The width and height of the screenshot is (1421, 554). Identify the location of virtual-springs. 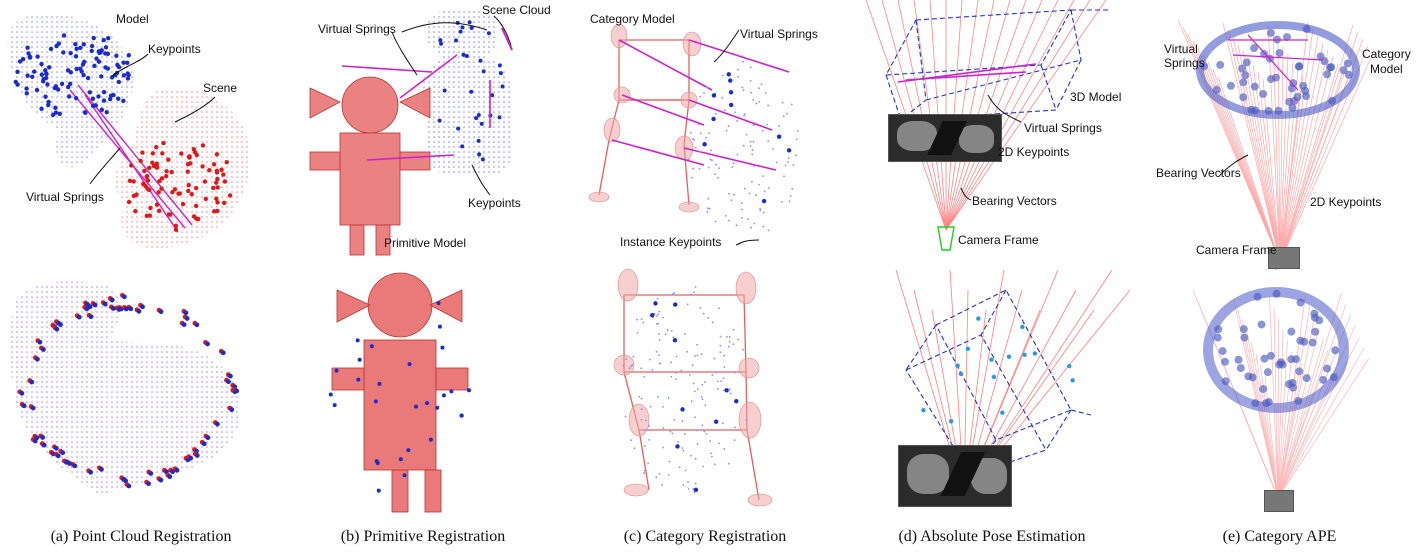
(1276, 62).